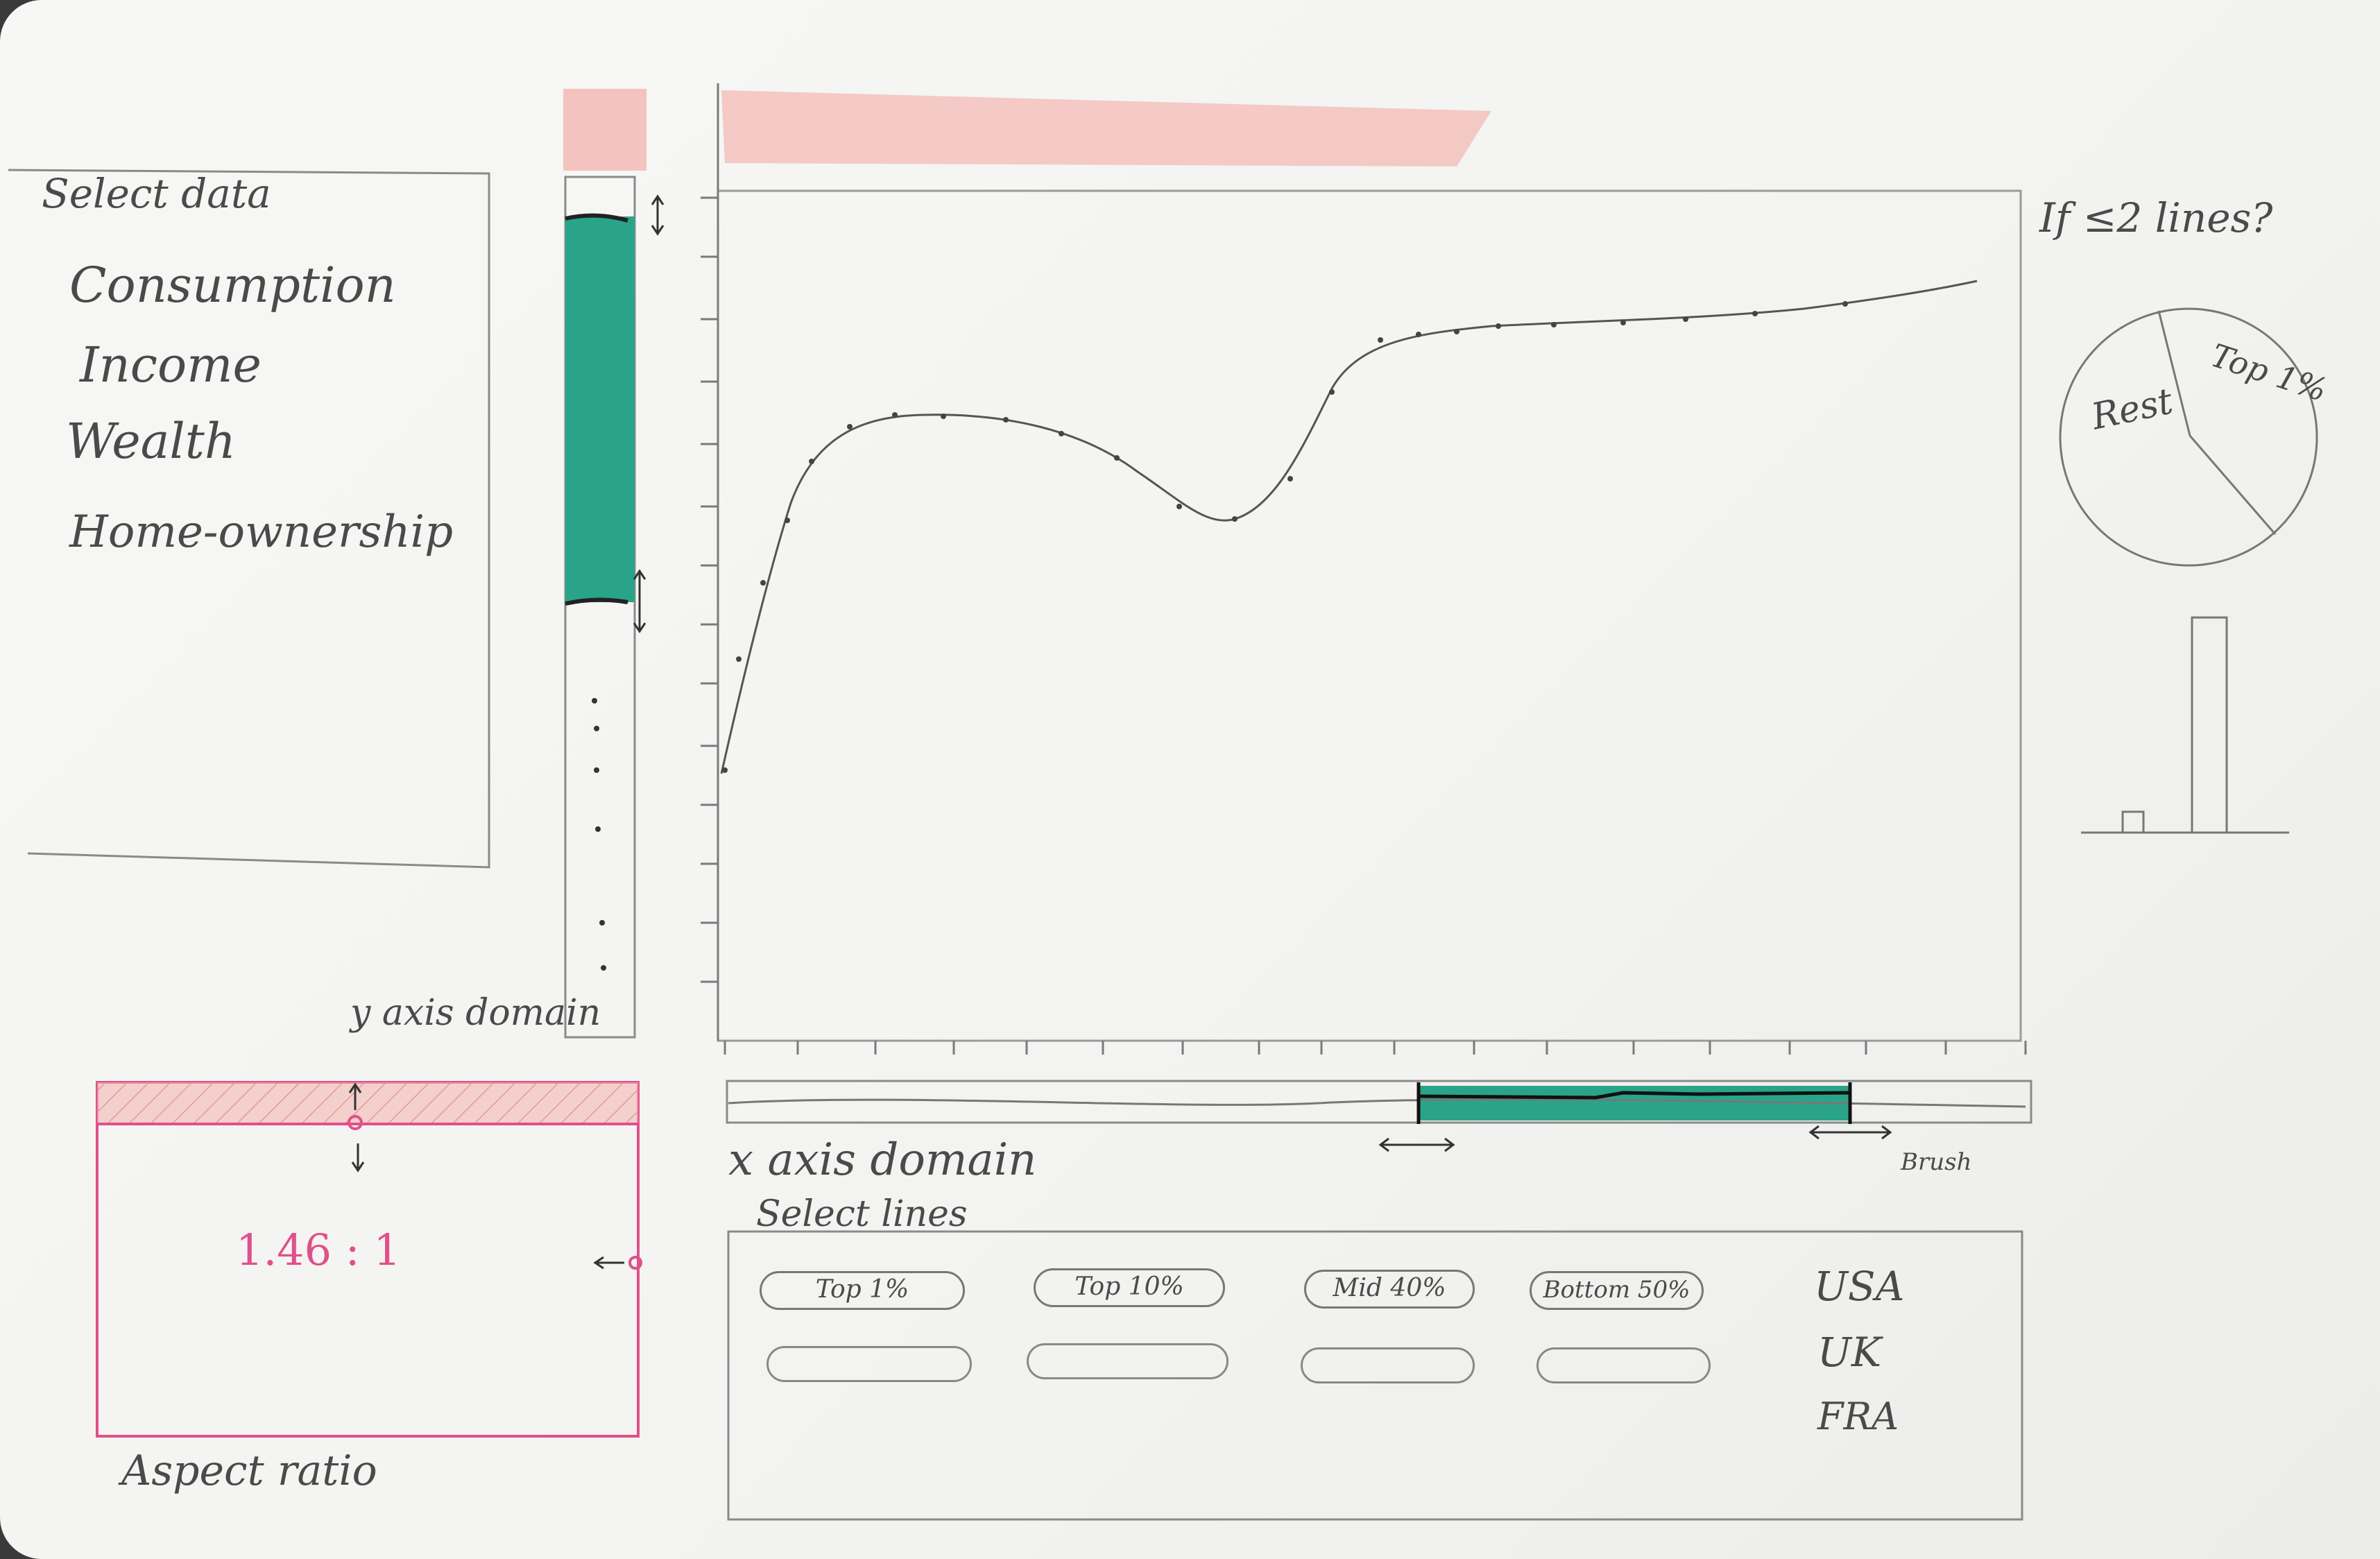  What do you see at coordinates (249, 1471) in the screenshot?
I see `aspect-ratio-label: Aspect ratio` at bounding box center [249, 1471].